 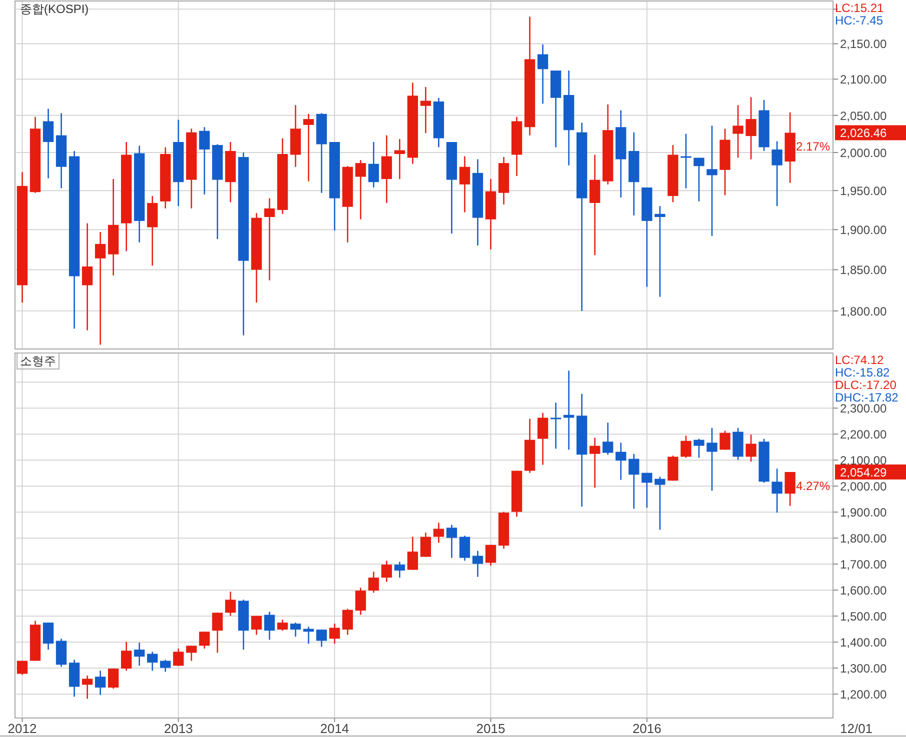 What do you see at coordinates (335, 728) in the screenshot?
I see `x-tick-label: 2014` at bounding box center [335, 728].